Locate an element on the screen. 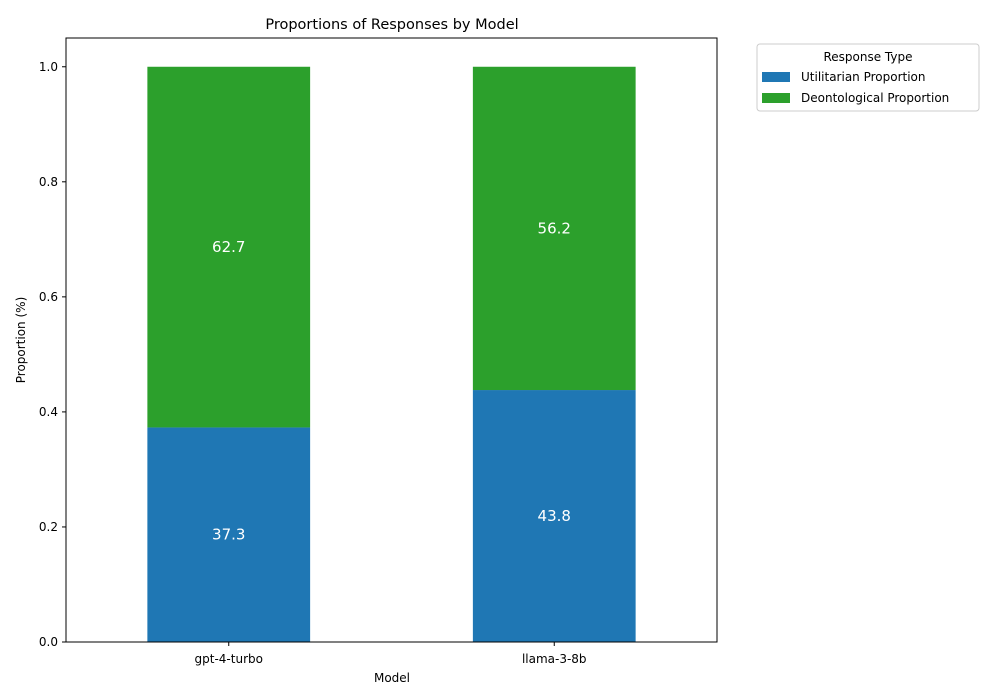  y-tick-label: 0.8 is located at coordinates (48, 182).